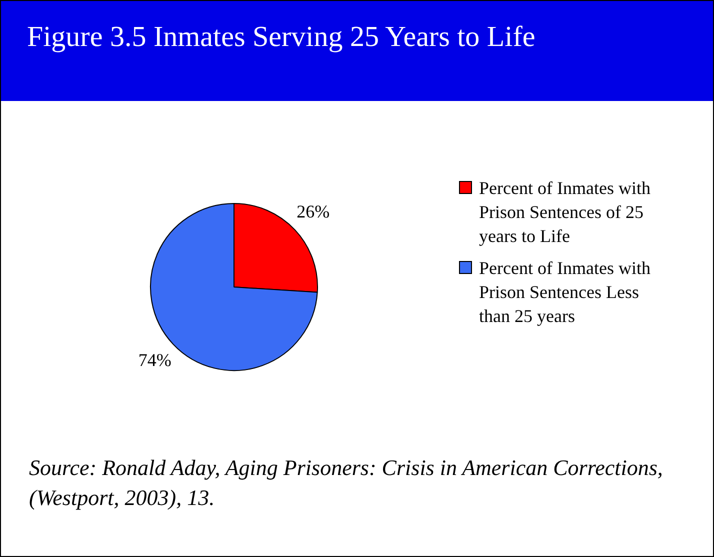 The width and height of the screenshot is (714, 557). Describe the element at coordinates (564, 212) in the screenshot. I see `legend-label: Percent of Inmates with Prison Sentences of 25 years to Life` at that location.